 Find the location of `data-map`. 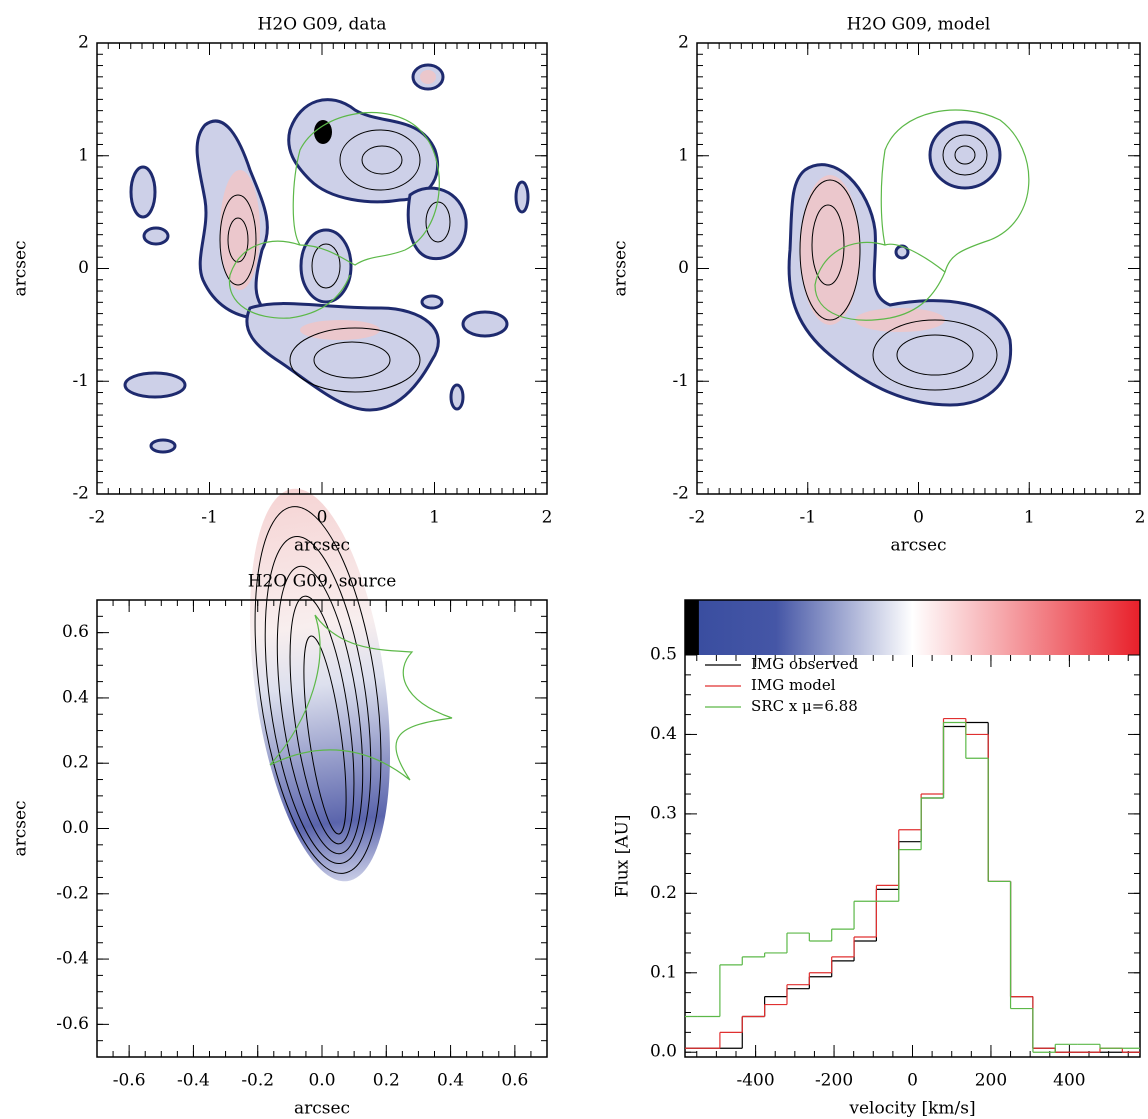

data-map is located at coordinates (326, 258).